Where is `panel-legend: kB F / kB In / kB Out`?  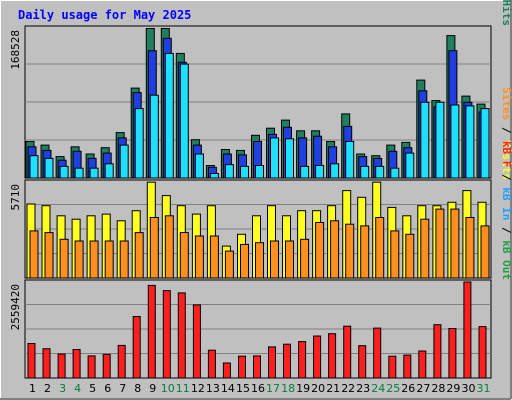
panel-legend: kB F / kB In / kB Out is located at coordinates (506, 210).